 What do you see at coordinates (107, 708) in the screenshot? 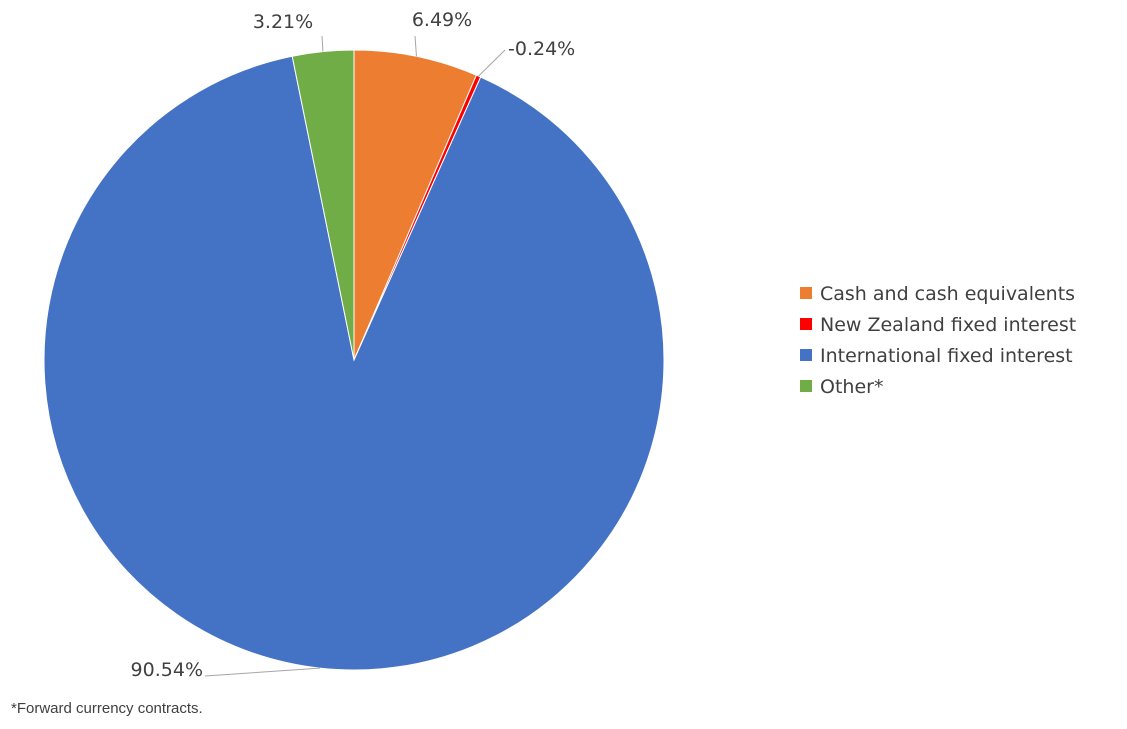
I see `footnote: *Forward currency contracts.` at bounding box center [107, 708].